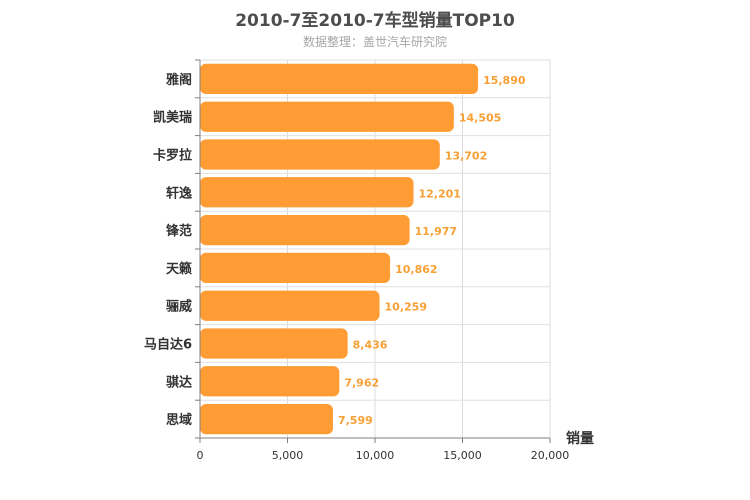 The image size is (750, 500). What do you see at coordinates (179, 80) in the screenshot?
I see `category-label: 雅阁` at bounding box center [179, 80].